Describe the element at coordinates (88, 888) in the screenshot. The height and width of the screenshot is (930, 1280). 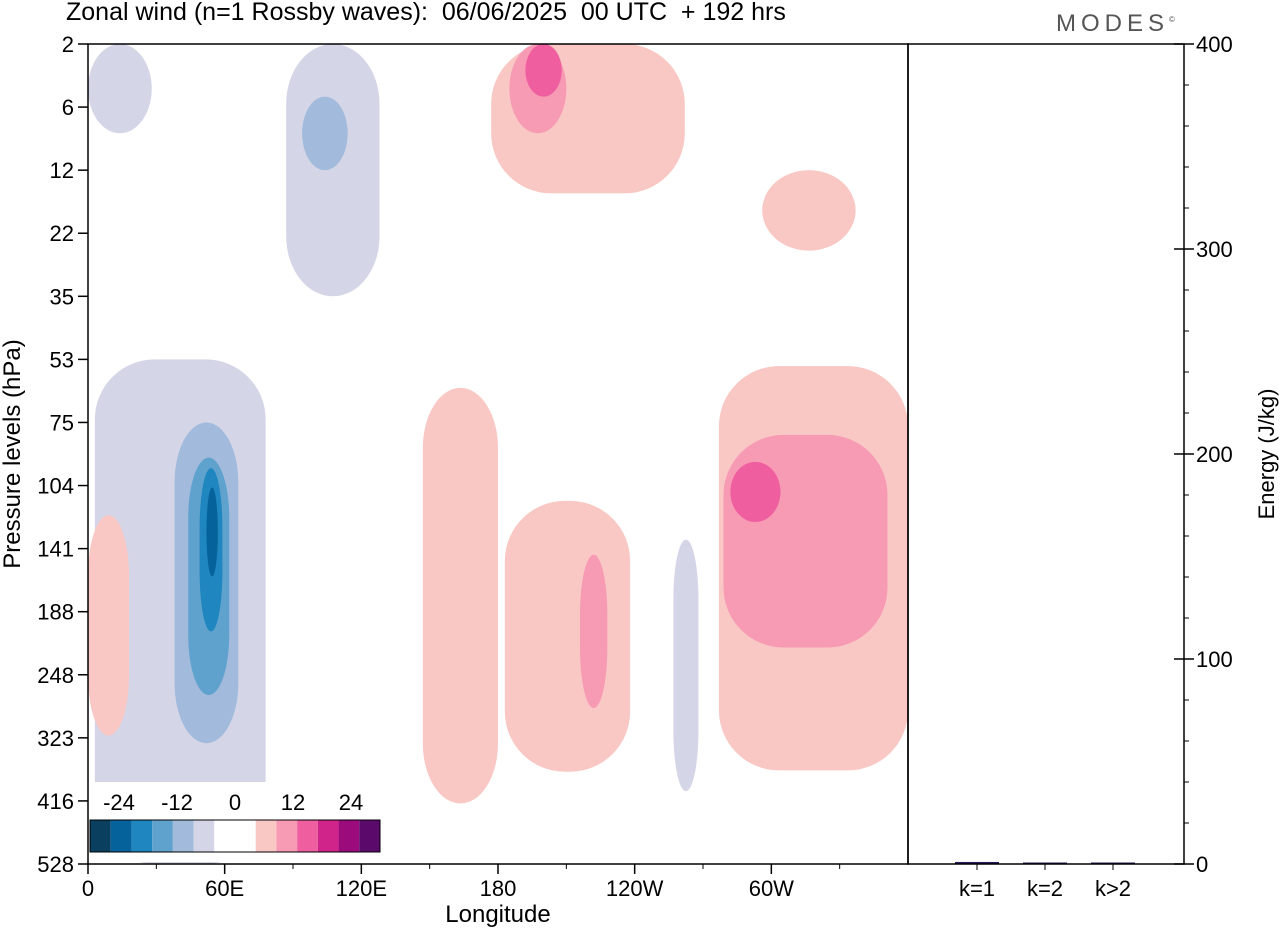
I see `x-tick-label: 0` at that location.